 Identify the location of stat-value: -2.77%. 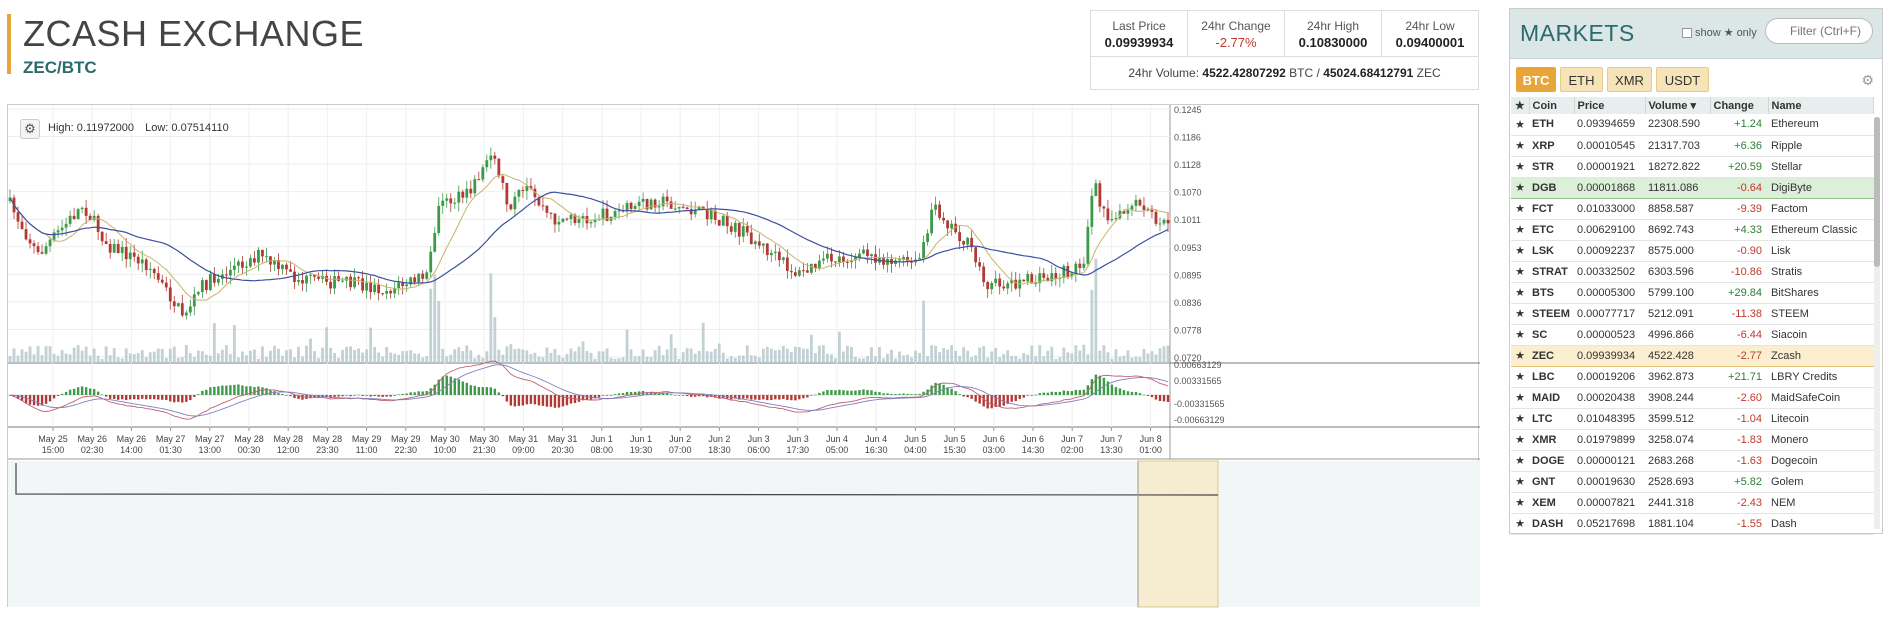
(1236, 42).